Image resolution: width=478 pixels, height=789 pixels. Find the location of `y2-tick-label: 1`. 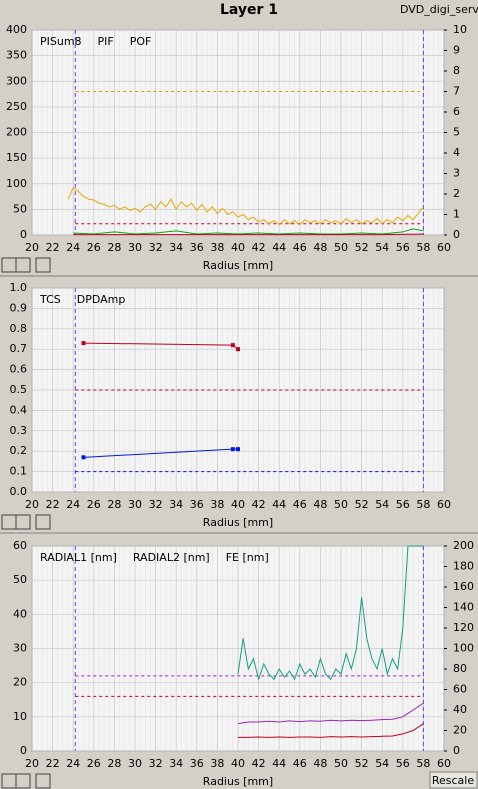

y2-tick-label: 1 is located at coordinates (456, 214).